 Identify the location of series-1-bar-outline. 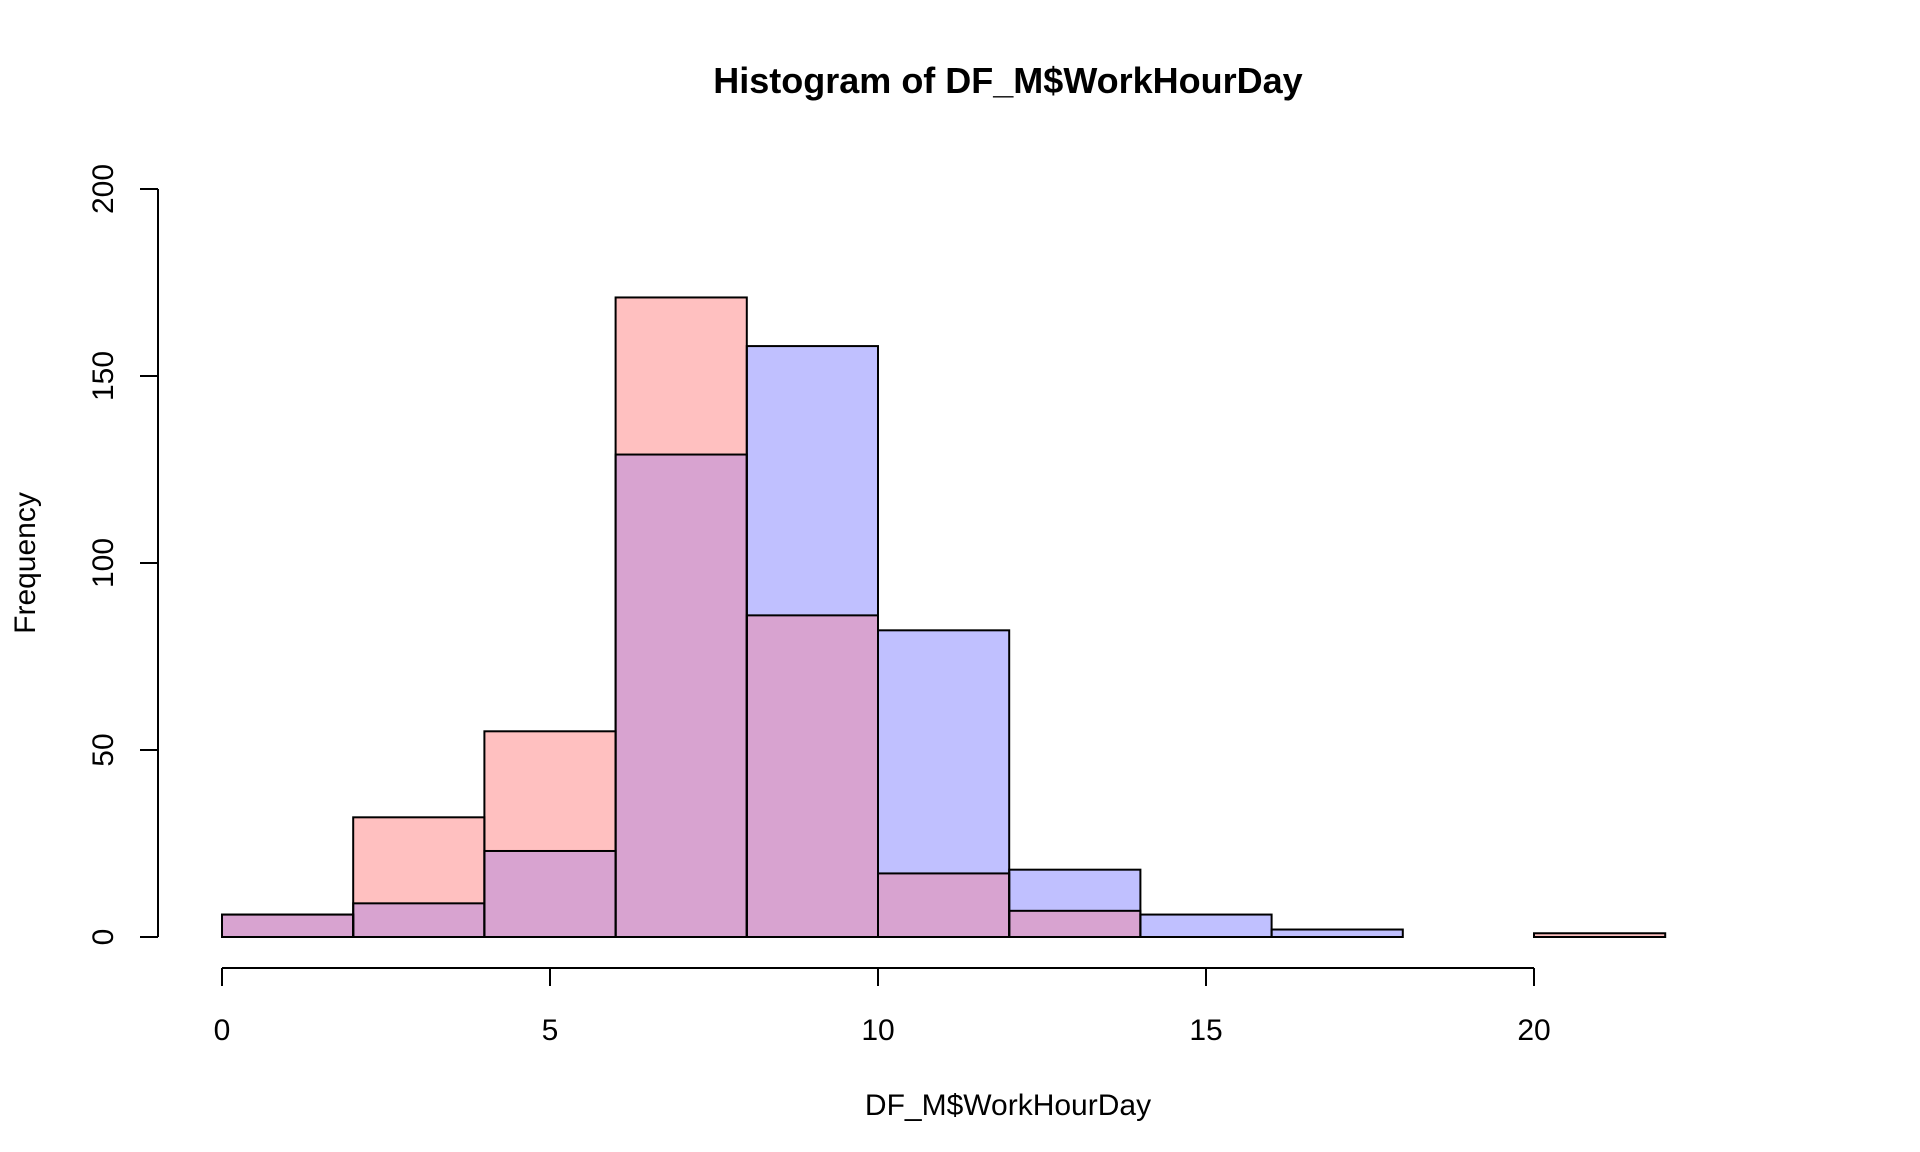
(1600, 935).